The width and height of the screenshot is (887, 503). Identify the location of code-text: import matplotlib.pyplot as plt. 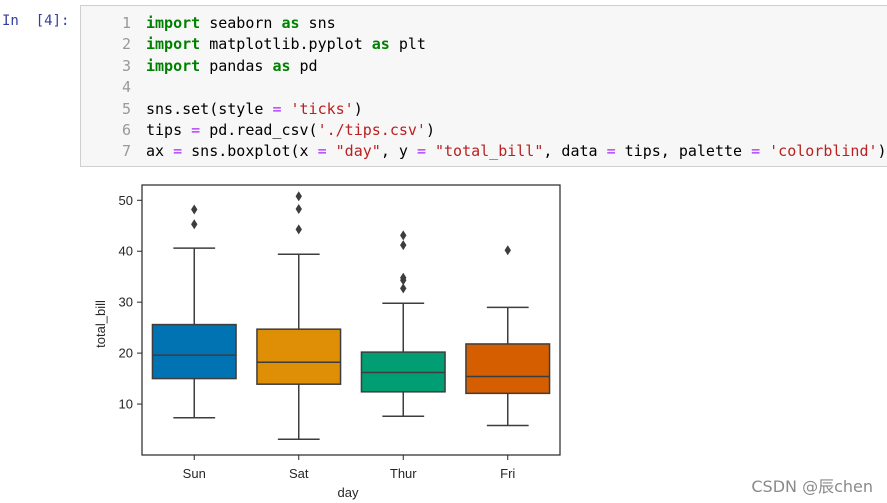
(286, 44).